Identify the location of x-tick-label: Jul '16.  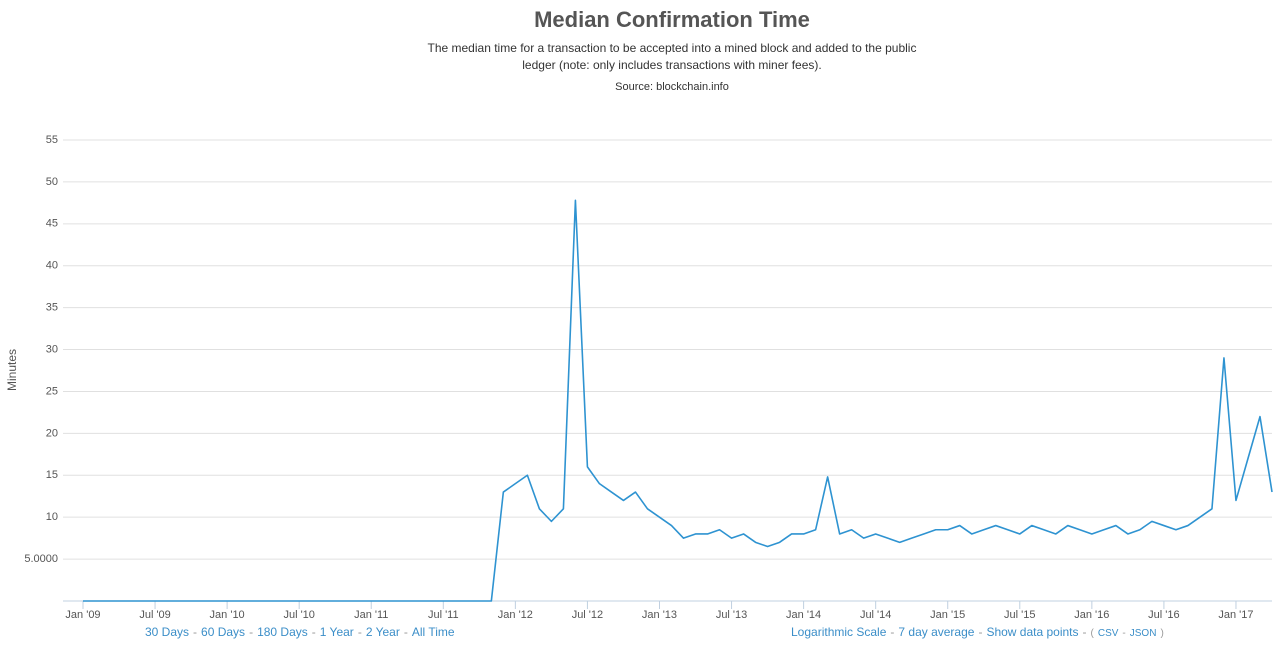
(1163, 615).